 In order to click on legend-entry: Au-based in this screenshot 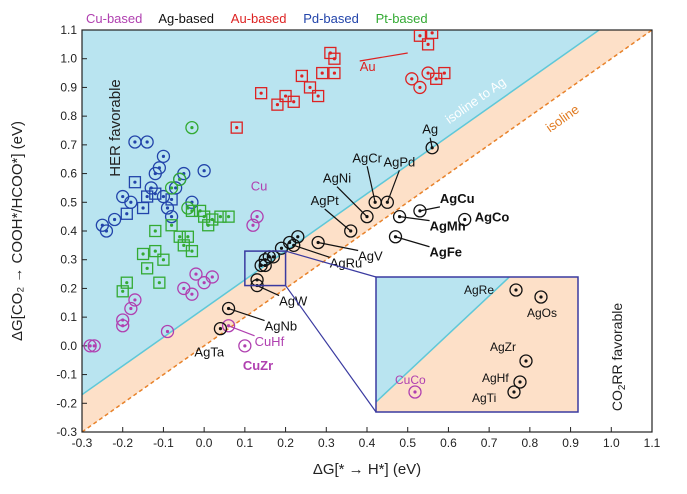, I will do `click(259, 18)`.